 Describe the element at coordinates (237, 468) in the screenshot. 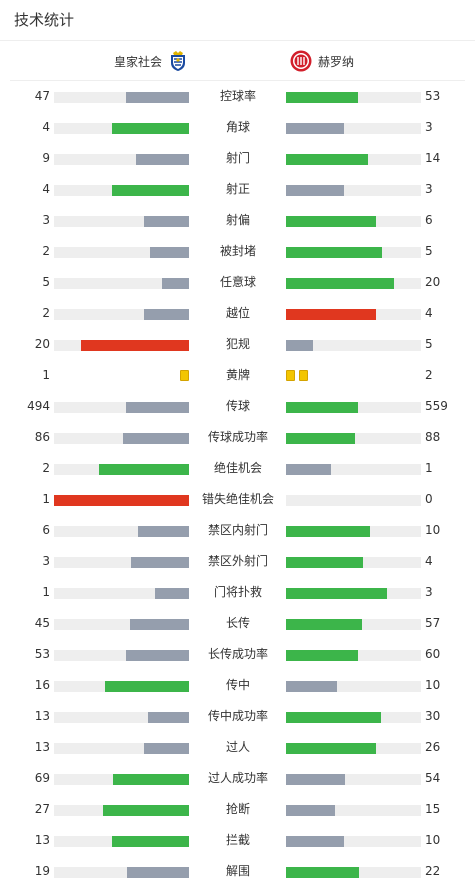

I see `stat-row: 2 绝佳机会 1` at that location.